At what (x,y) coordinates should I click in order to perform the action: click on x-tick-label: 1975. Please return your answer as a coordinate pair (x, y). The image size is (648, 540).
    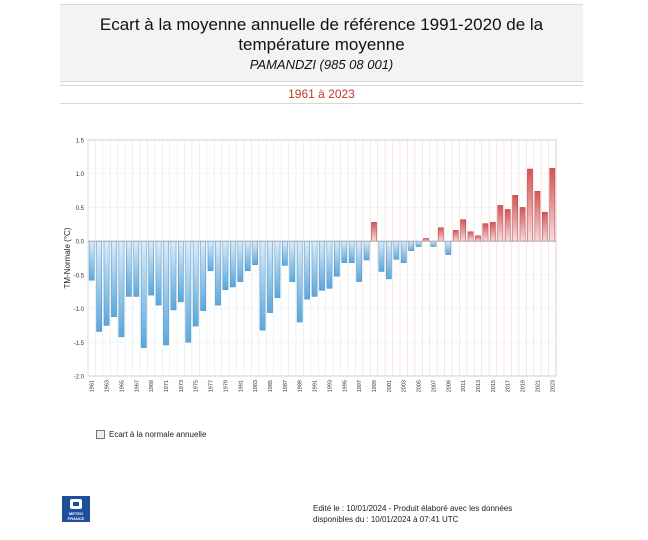
    Looking at the image, I should click on (197, 386).